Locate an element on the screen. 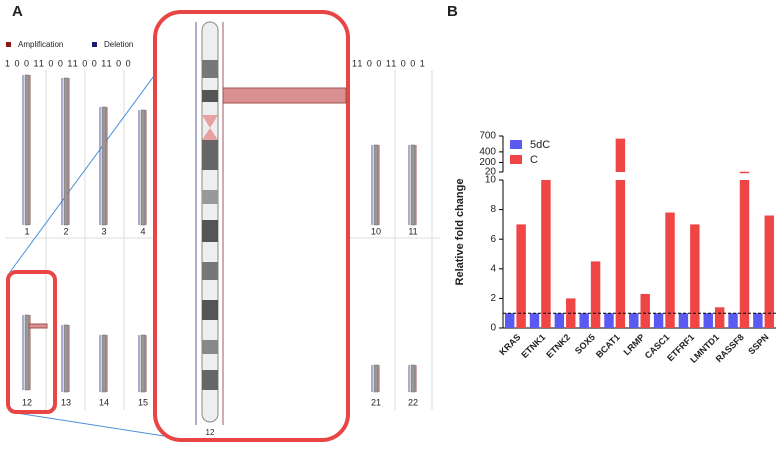  y-tick-label: 6 is located at coordinates (493, 239).